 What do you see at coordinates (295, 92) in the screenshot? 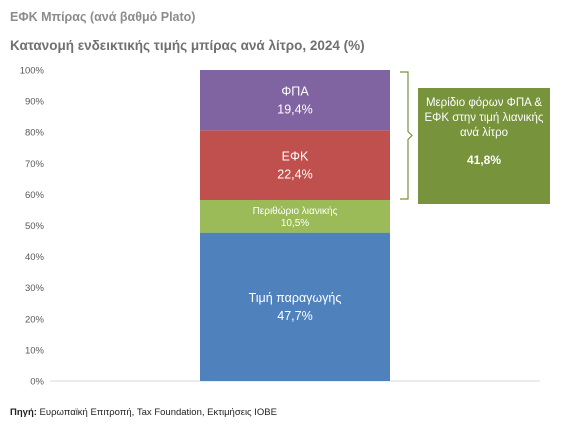
I see `segment-name-label: ΦΠΑ` at bounding box center [295, 92].